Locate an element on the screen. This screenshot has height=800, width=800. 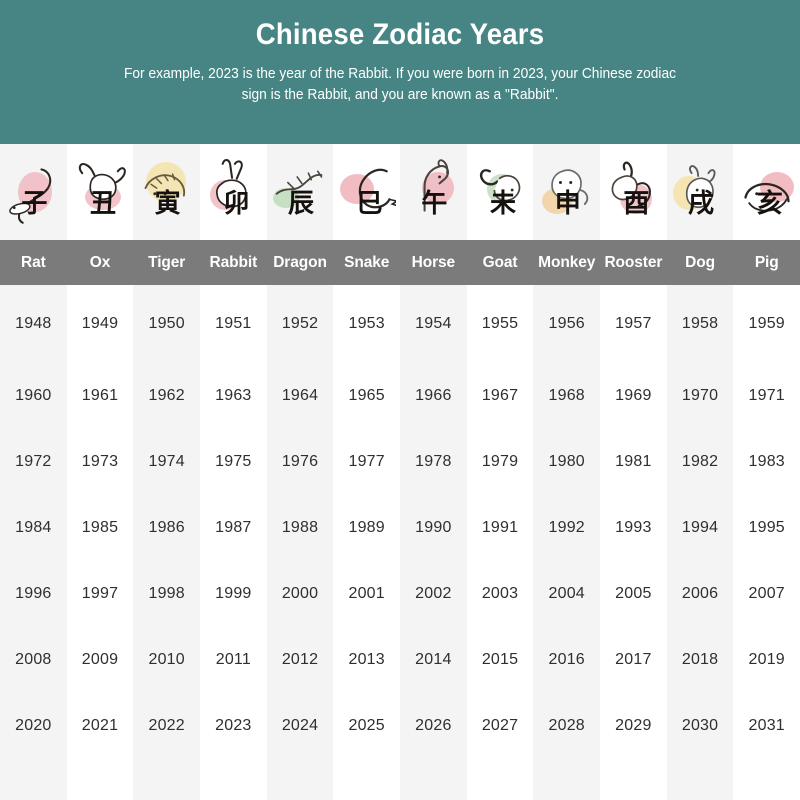
year-cell: 1958 is located at coordinates (700, 323).